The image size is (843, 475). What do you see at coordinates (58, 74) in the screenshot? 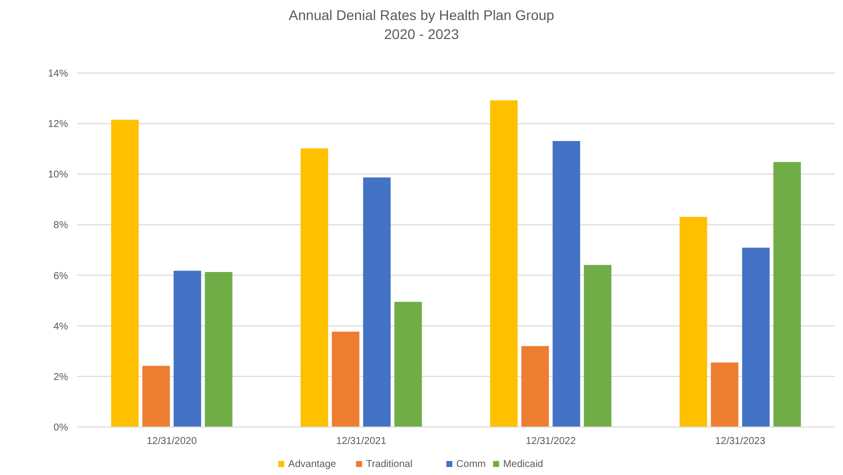
I see `y-tick-label: 14%` at bounding box center [58, 74].